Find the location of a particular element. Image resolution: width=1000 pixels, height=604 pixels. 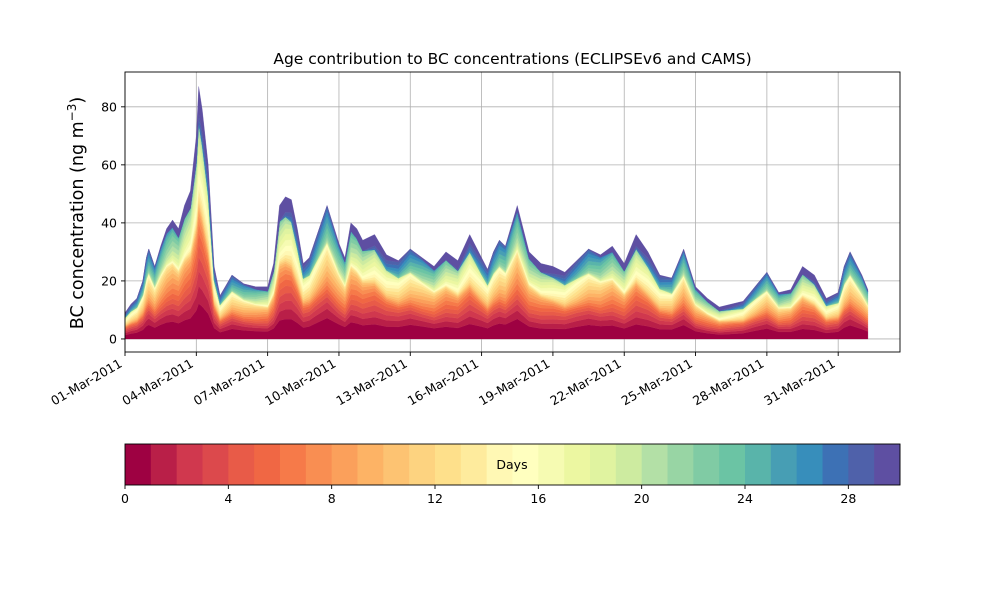

y-tick-label: 40 is located at coordinates (109, 222).